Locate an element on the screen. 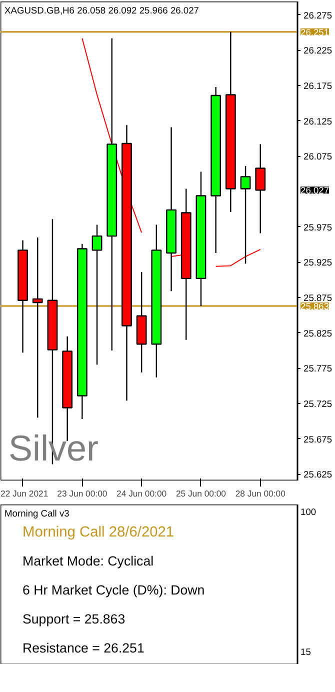 This screenshot has width=335, height=692. y-tick-label: 26.125 is located at coordinates (318, 121).